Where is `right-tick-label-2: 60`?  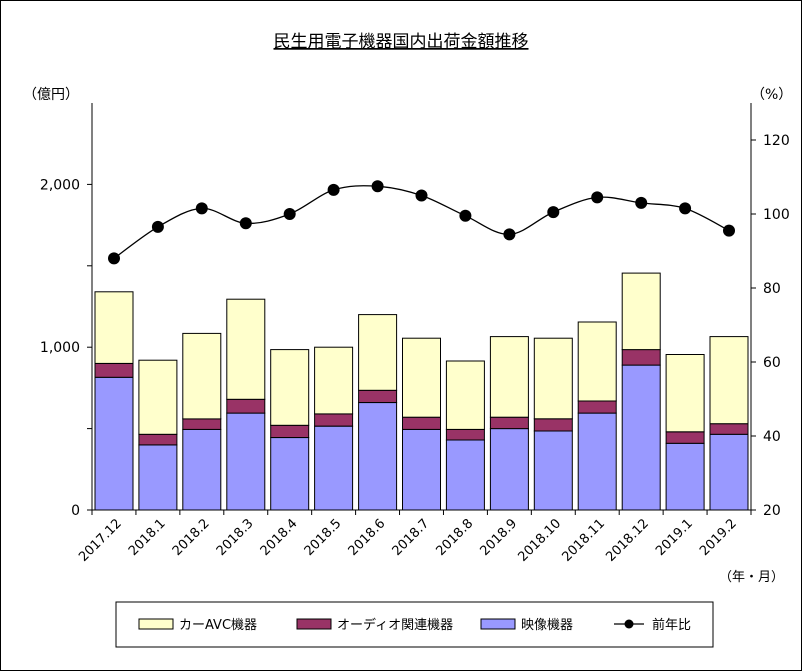
right-tick-label-2: 60 is located at coordinates (772, 363).